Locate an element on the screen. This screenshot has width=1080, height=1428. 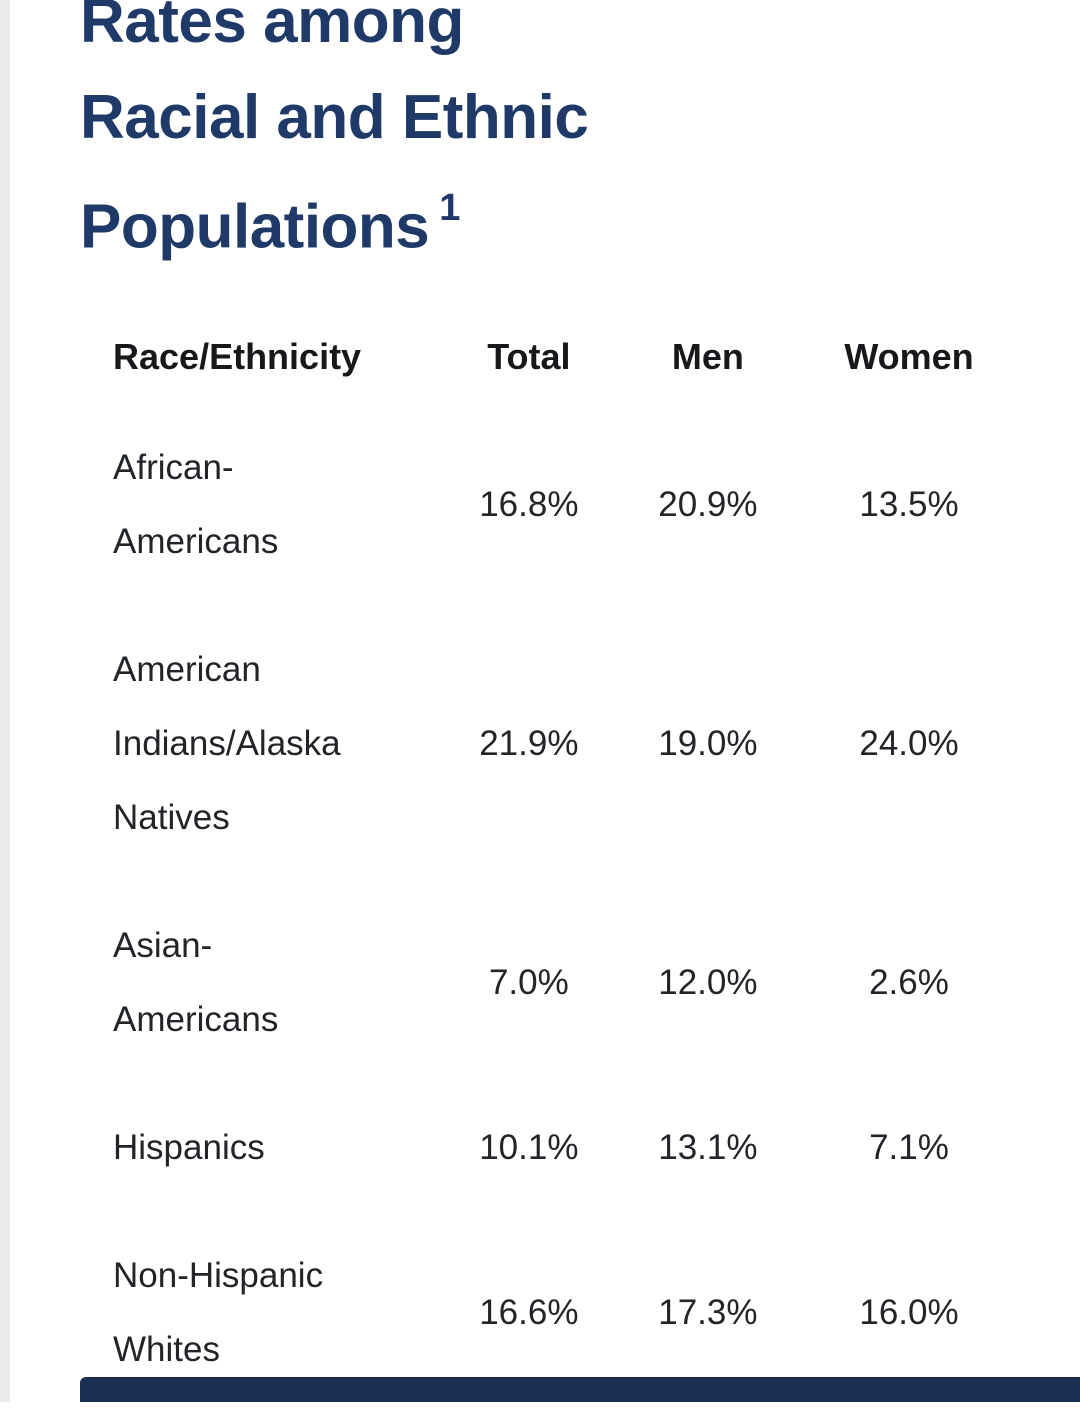
race-name-line: Natives is located at coordinates (171, 817).